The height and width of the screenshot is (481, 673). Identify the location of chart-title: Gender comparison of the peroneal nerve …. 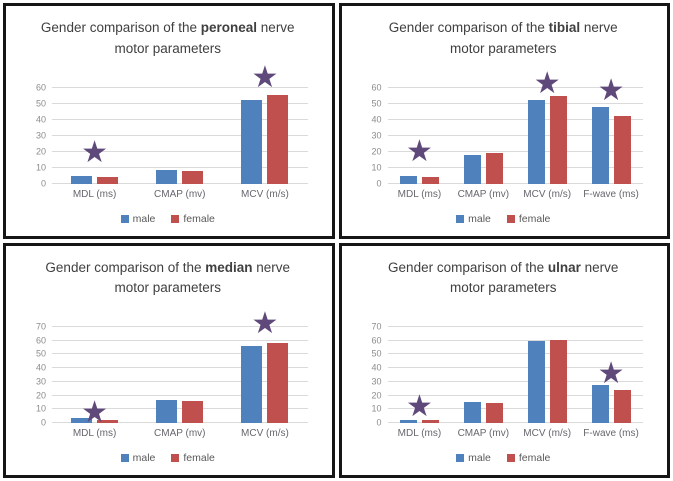
(168, 39).